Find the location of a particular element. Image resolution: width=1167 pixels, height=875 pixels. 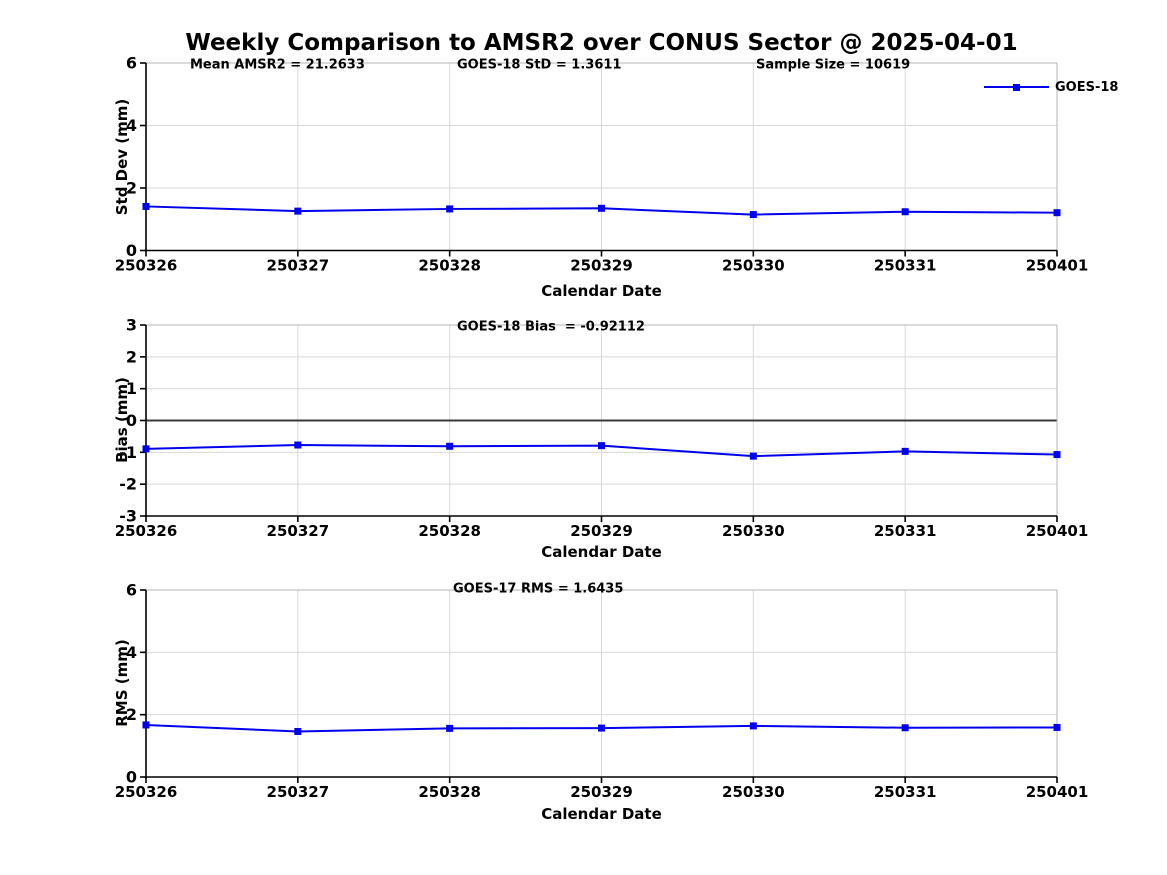

y-tick-label: 1 is located at coordinates (131, 388).